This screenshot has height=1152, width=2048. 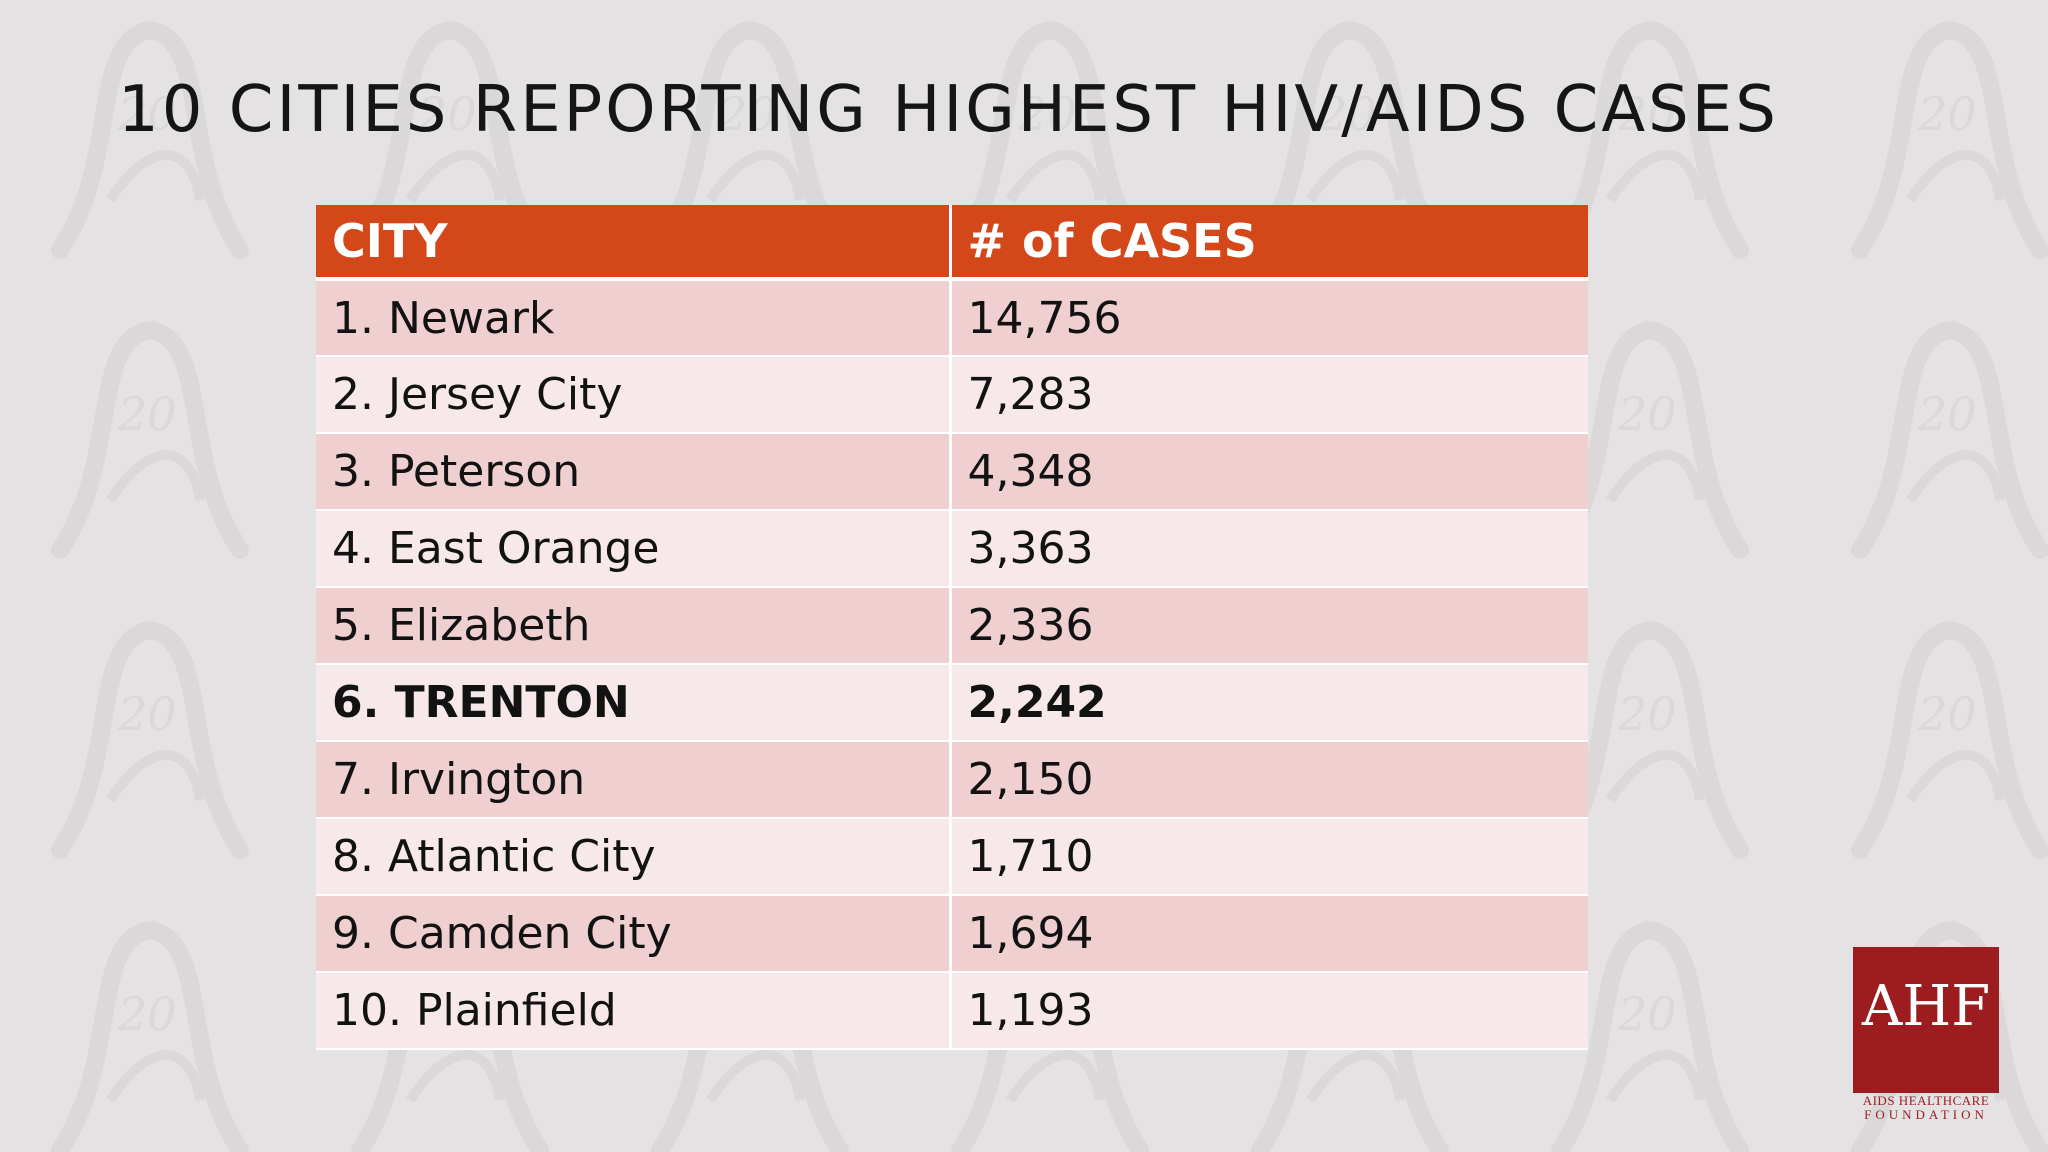 I want to click on table-row: 5. Elizabeth 2,336, so click(x=952, y=626).